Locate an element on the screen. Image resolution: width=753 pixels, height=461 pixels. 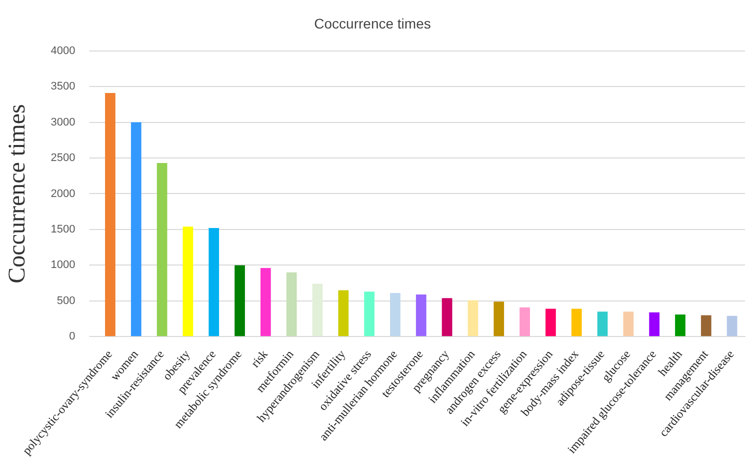
y-tick-label: 3500 is located at coordinates (63, 86).